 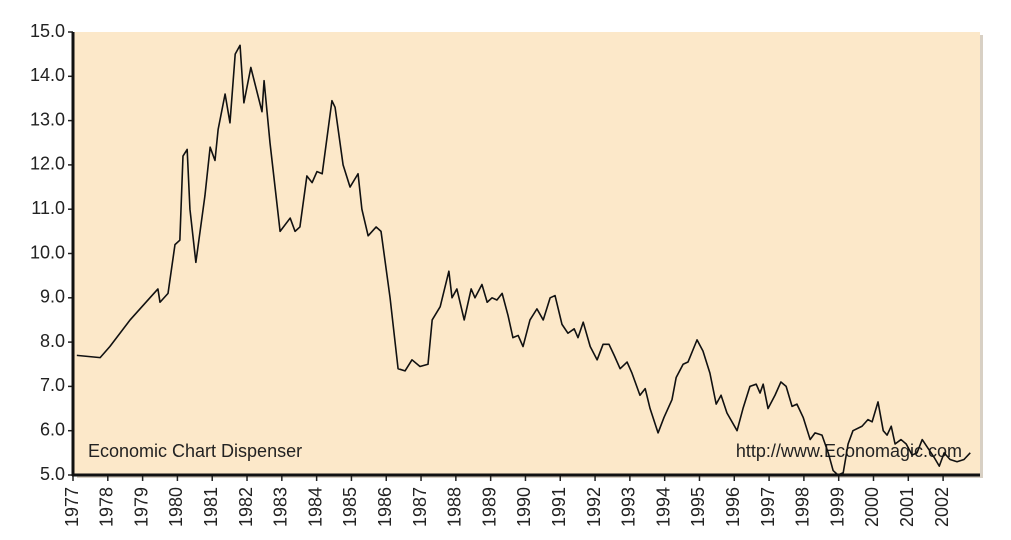 What do you see at coordinates (176, 507) in the screenshot?
I see `x-tick-label: 1980` at bounding box center [176, 507].